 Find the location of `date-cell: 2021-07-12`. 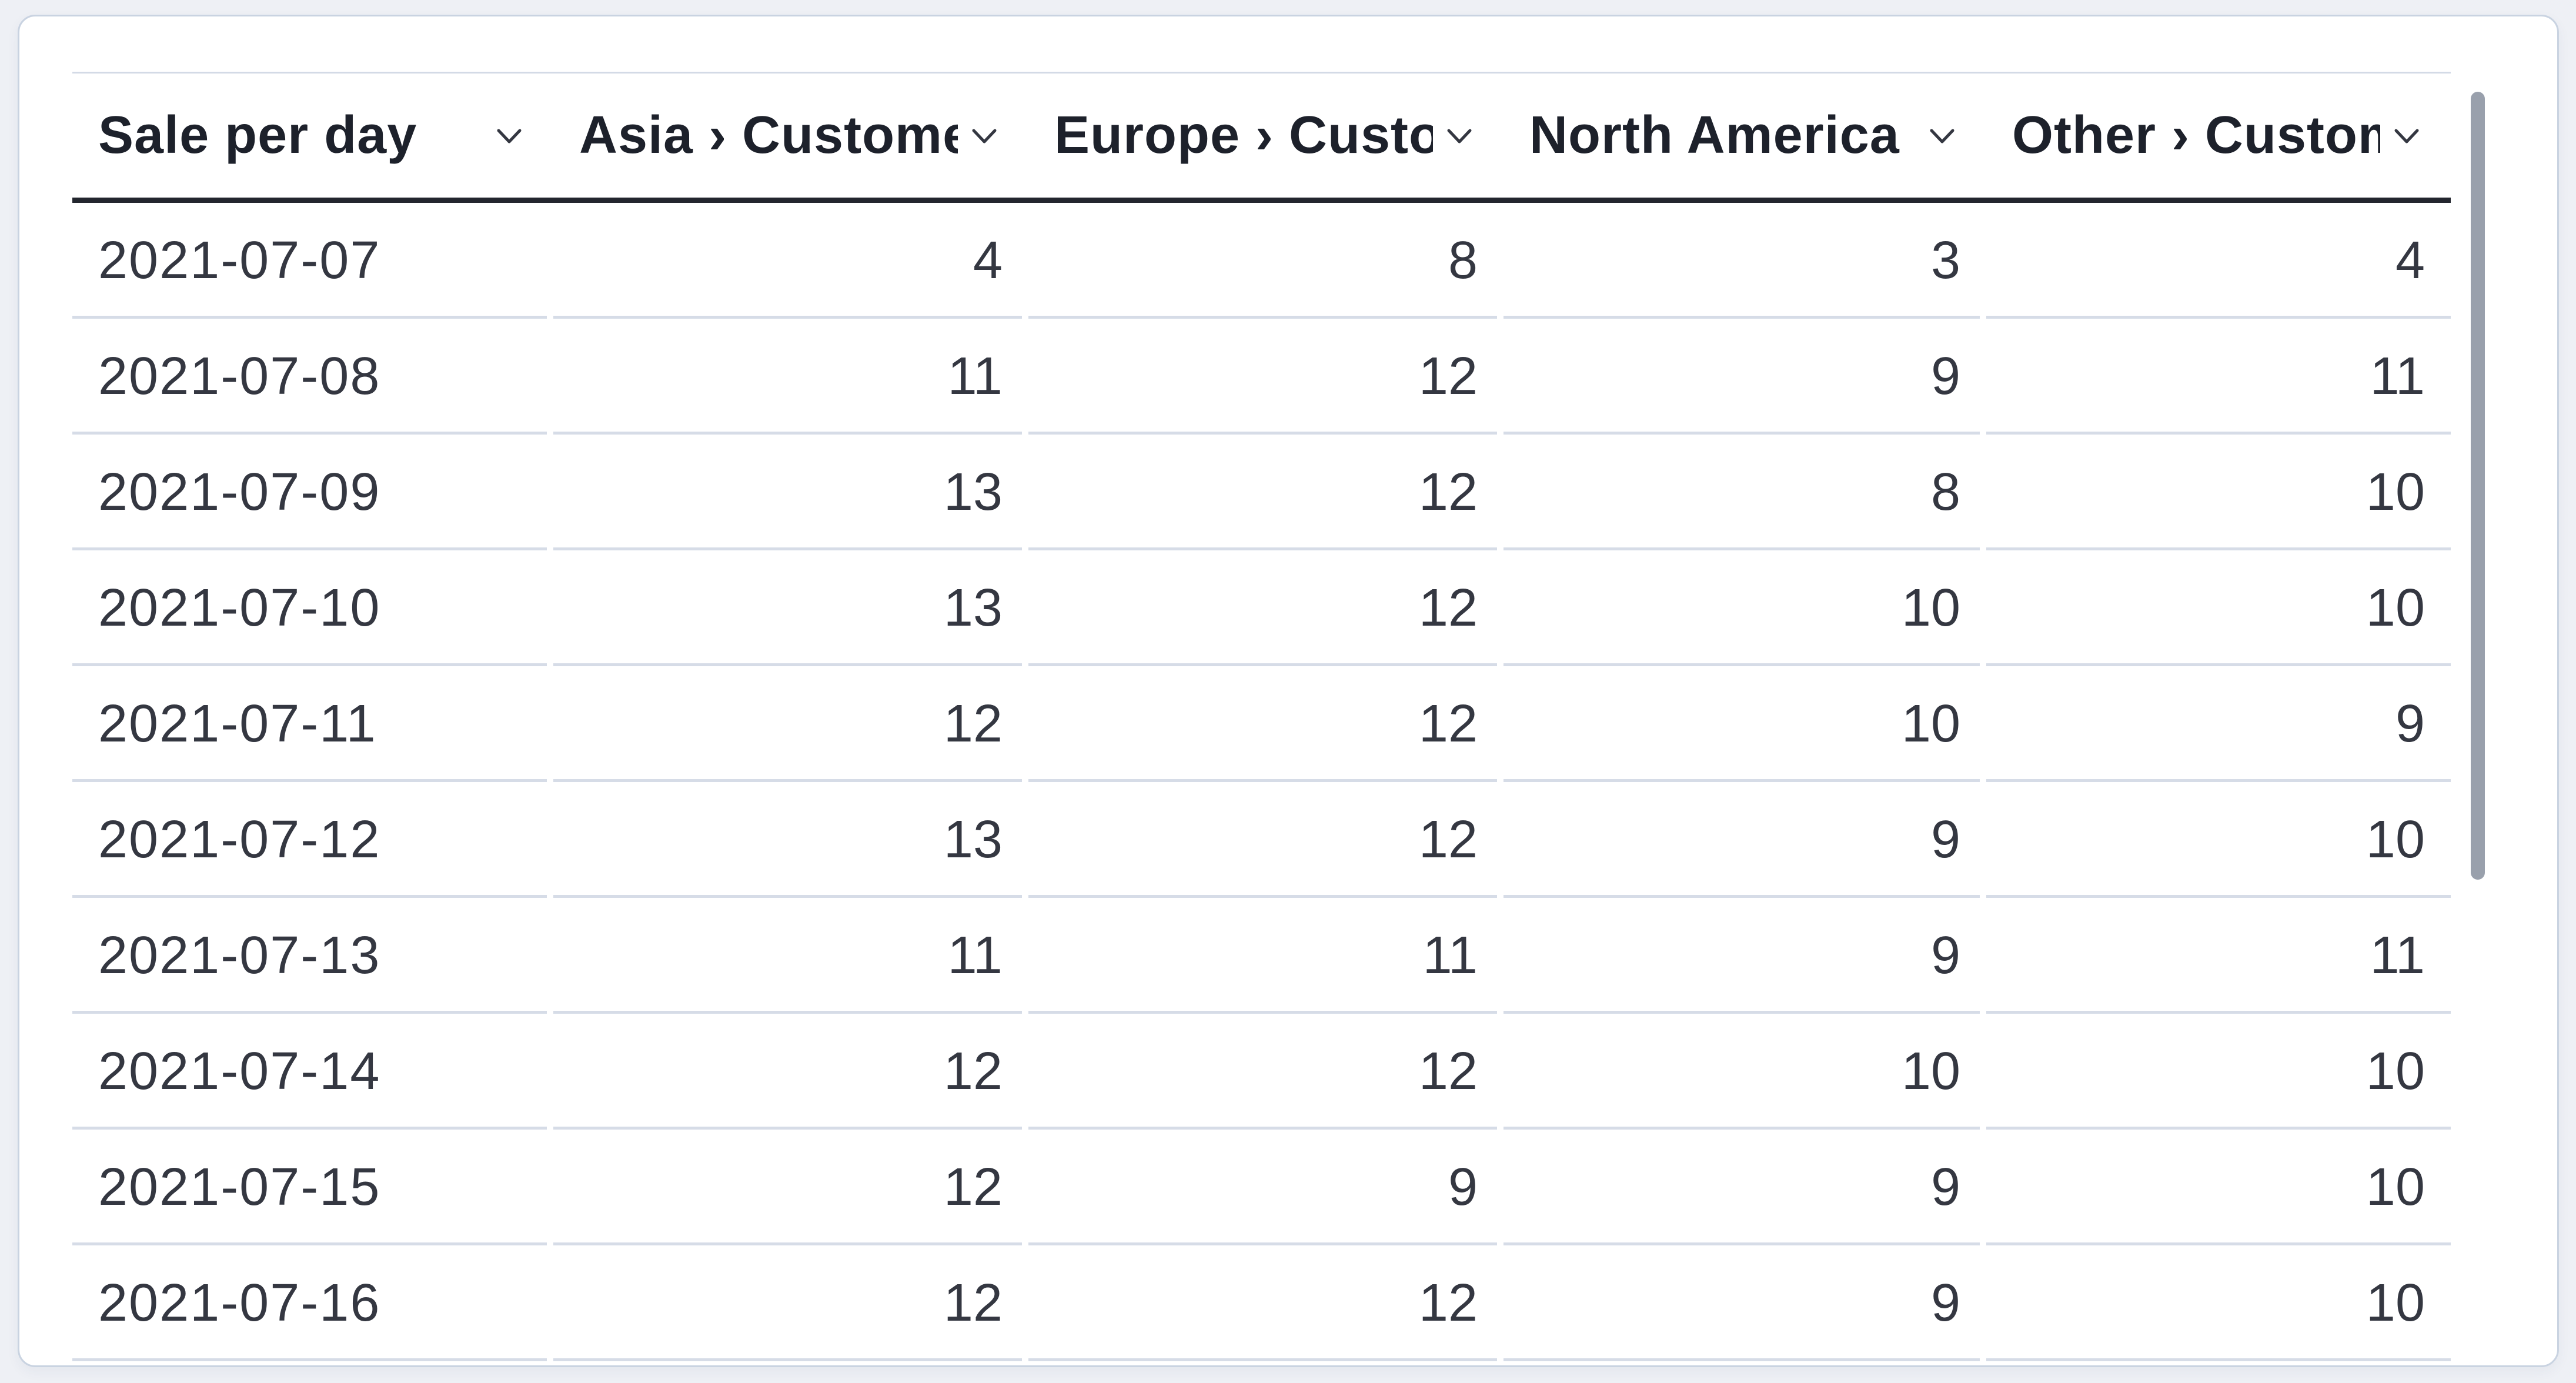

date-cell: 2021-07-12 is located at coordinates (312, 840).